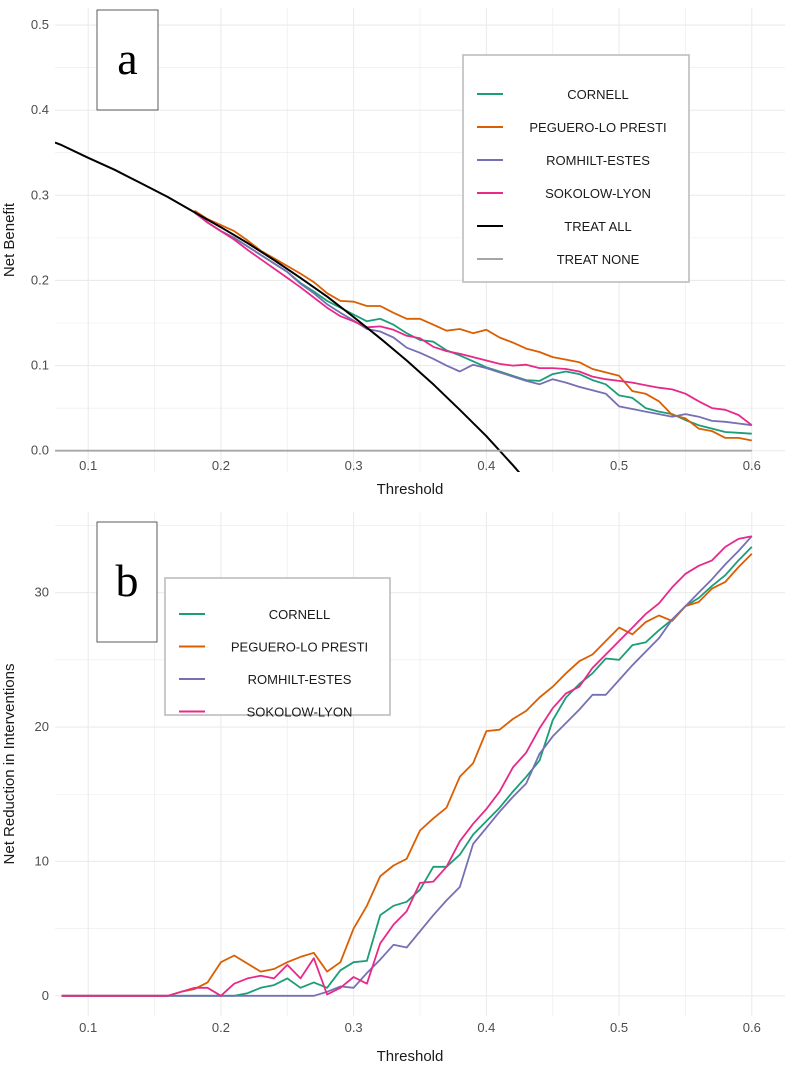  Describe the element at coordinates (40, 365) in the screenshot. I see `y-tick-label: 0.1` at that location.